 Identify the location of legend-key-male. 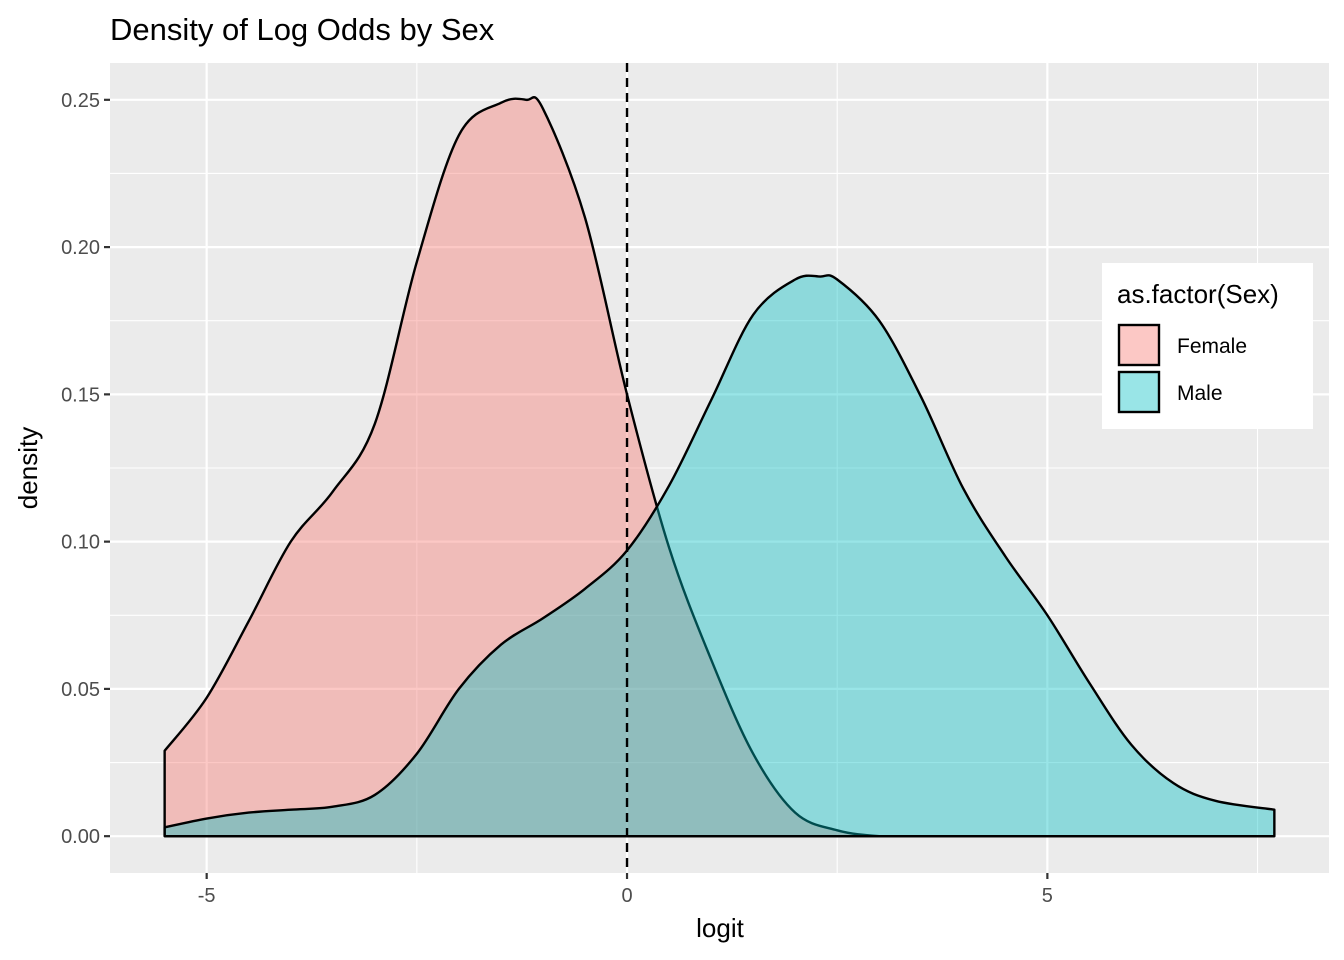
(1139, 392).